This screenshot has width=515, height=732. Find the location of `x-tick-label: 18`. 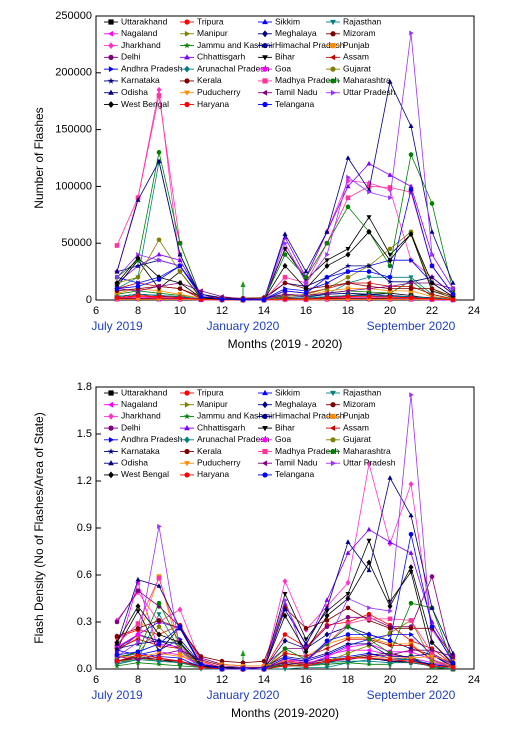

x-tick-label: 18 is located at coordinates (348, 680).